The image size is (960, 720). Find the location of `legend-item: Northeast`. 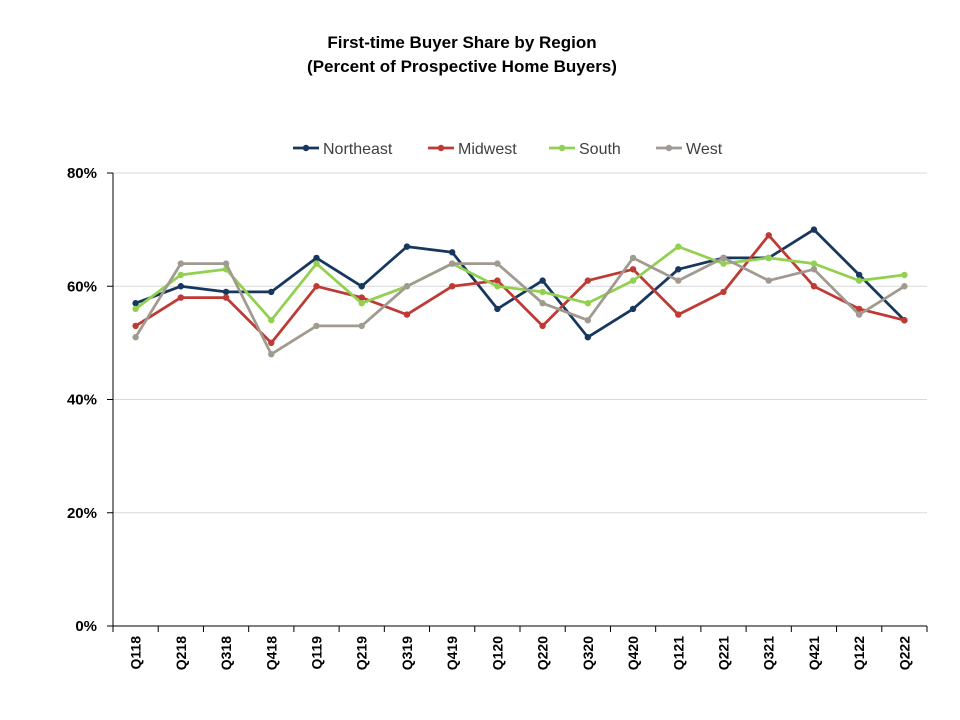

legend-item: Northeast is located at coordinates (343, 149).